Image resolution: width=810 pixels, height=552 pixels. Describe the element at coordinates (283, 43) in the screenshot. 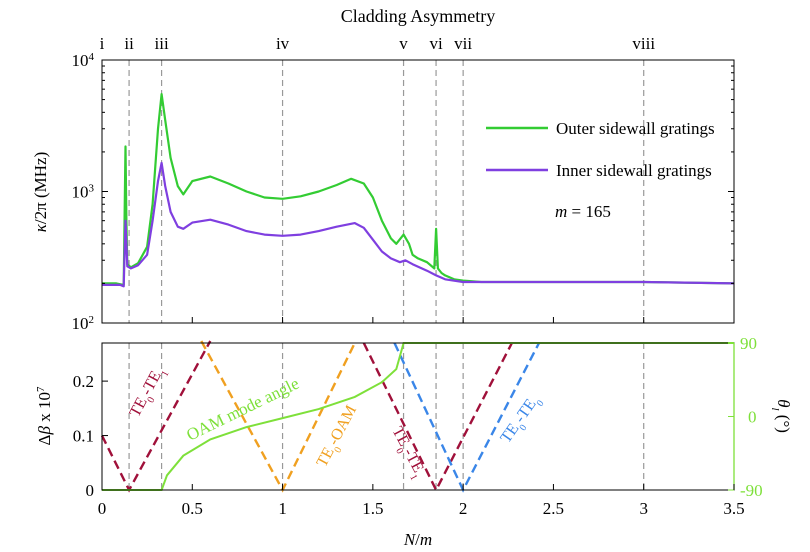

I see `region-label-iv: iv` at that location.